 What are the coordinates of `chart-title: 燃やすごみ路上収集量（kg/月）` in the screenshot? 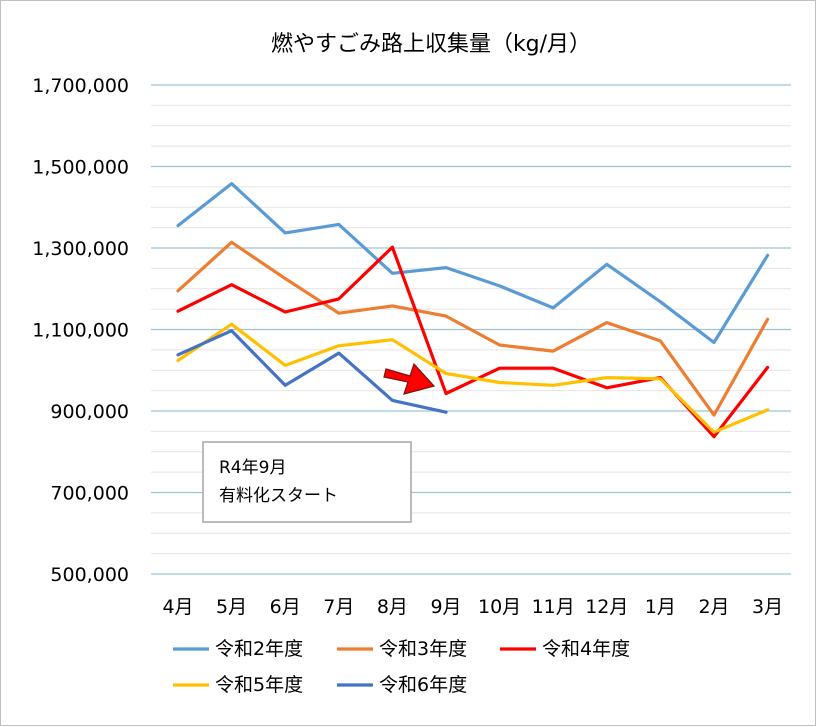 It's located at (431, 44).